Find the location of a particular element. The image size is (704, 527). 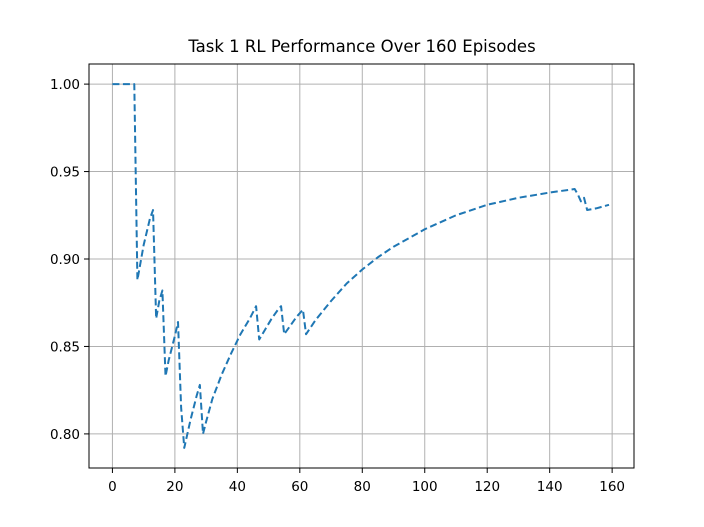

x-tick-label: 60 is located at coordinates (299, 487).